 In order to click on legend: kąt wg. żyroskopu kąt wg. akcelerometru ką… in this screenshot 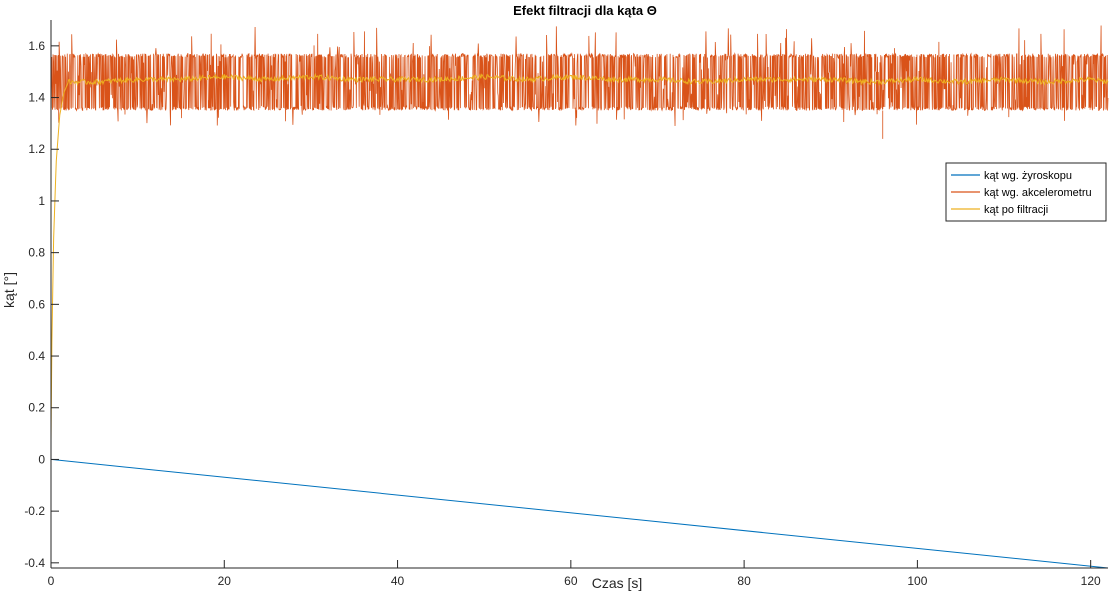, I will do `click(1026, 192)`.